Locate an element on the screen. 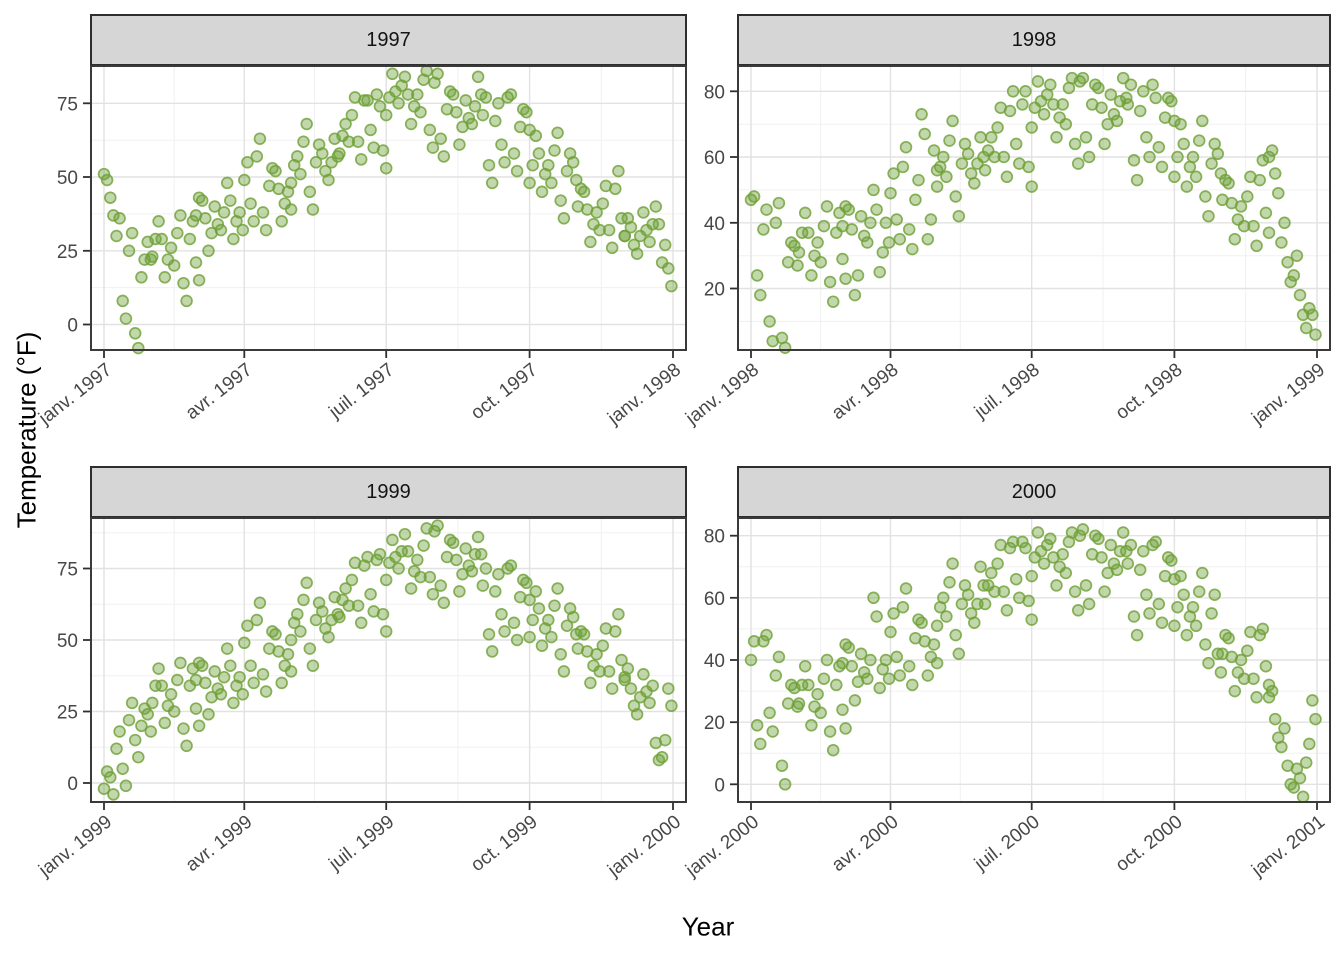  x-tick-label: juil. 2000 is located at coordinates (1007, 843).